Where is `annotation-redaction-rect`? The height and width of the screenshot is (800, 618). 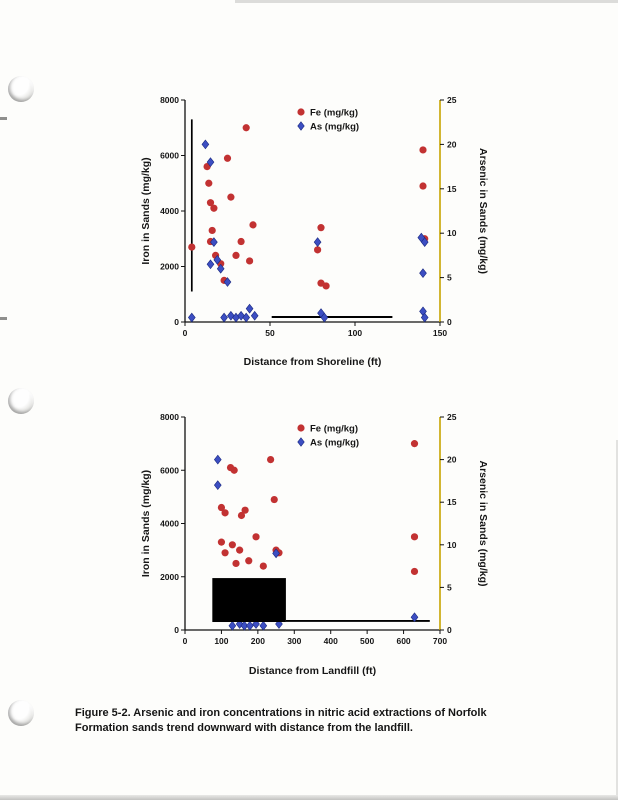
annotation-redaction-rect is located at coordinates (249, 600).